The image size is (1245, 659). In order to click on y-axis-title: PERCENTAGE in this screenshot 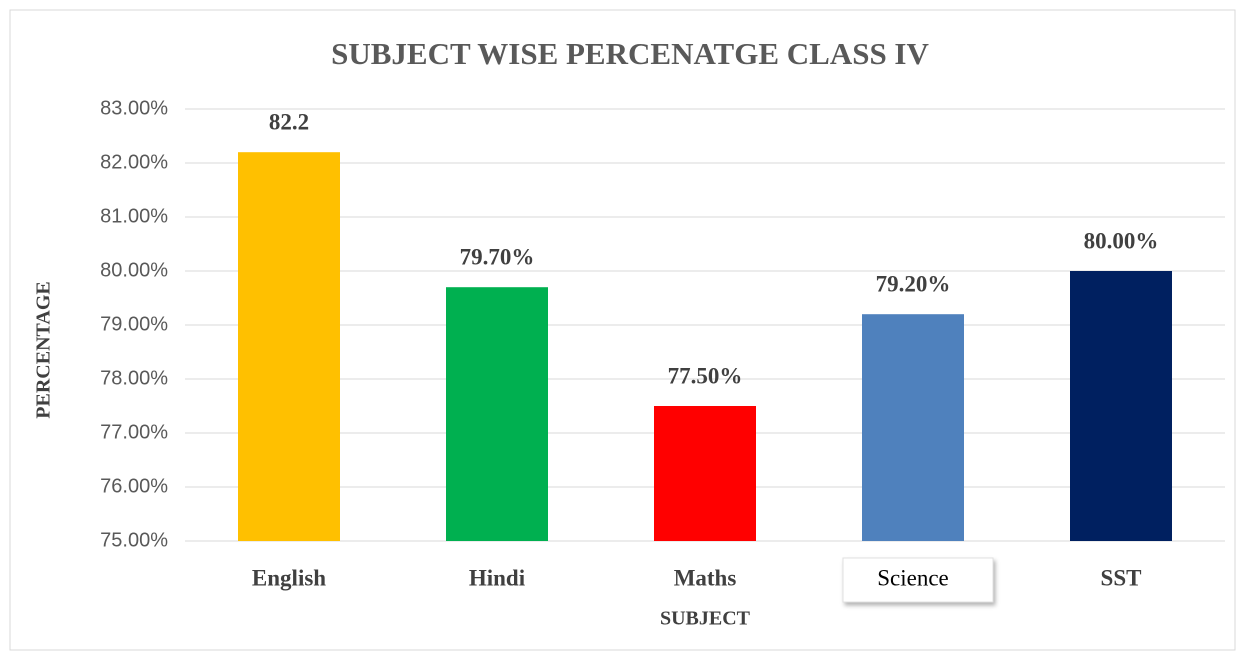, I will do `click(44, 349)`.